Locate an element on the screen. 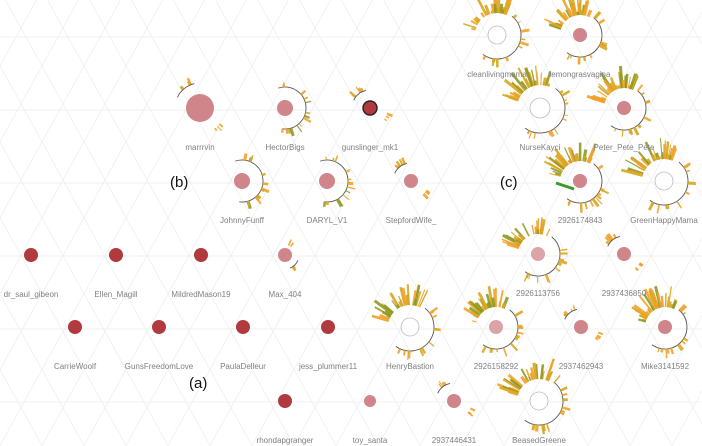 Image resolution: width=702 pixels, height=446 pixels. user-node-jess-plummer11 is located at coordinates (328, 327).